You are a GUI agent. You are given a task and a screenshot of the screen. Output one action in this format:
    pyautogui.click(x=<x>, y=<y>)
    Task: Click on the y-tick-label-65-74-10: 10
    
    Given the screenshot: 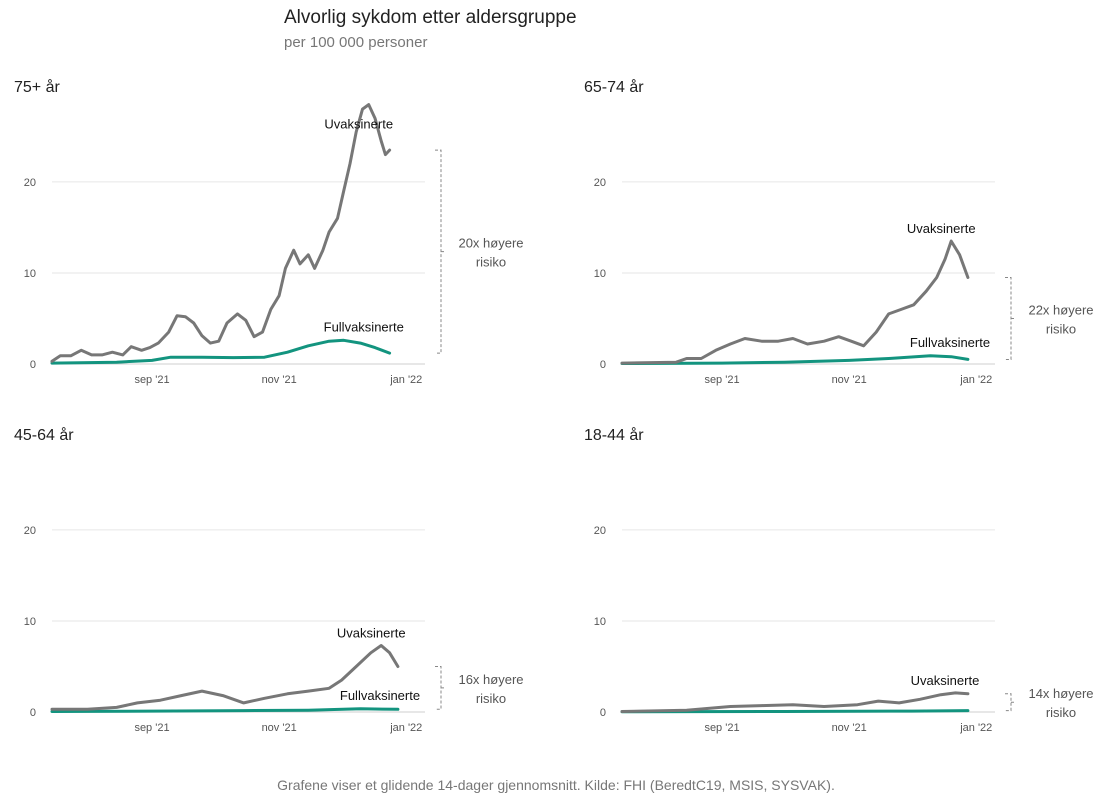 What is the action you would take?
    pyautogui.click(x=600, y=274)
    